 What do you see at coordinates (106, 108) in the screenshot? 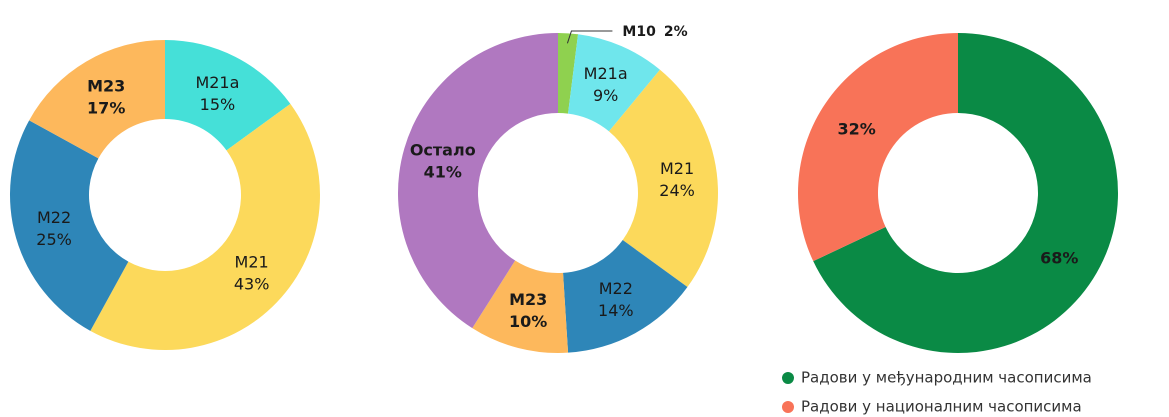
I see `value-label: 17%` at bounding box center [106, 108].